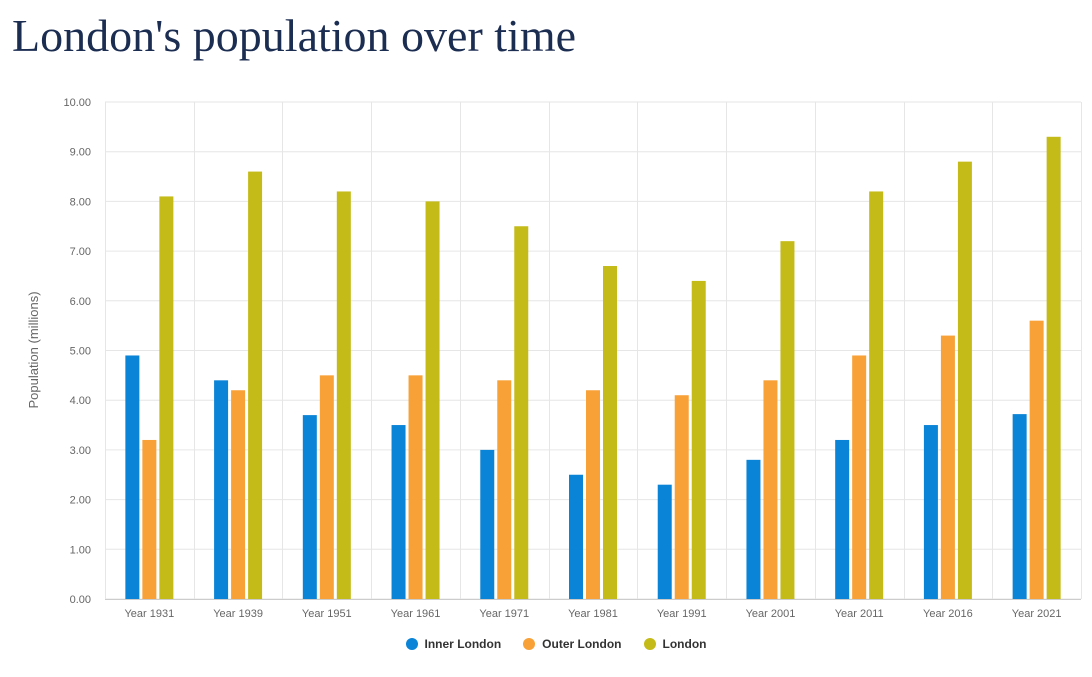  I want to click on y-tick-label: 2.00, so click(80, 501).